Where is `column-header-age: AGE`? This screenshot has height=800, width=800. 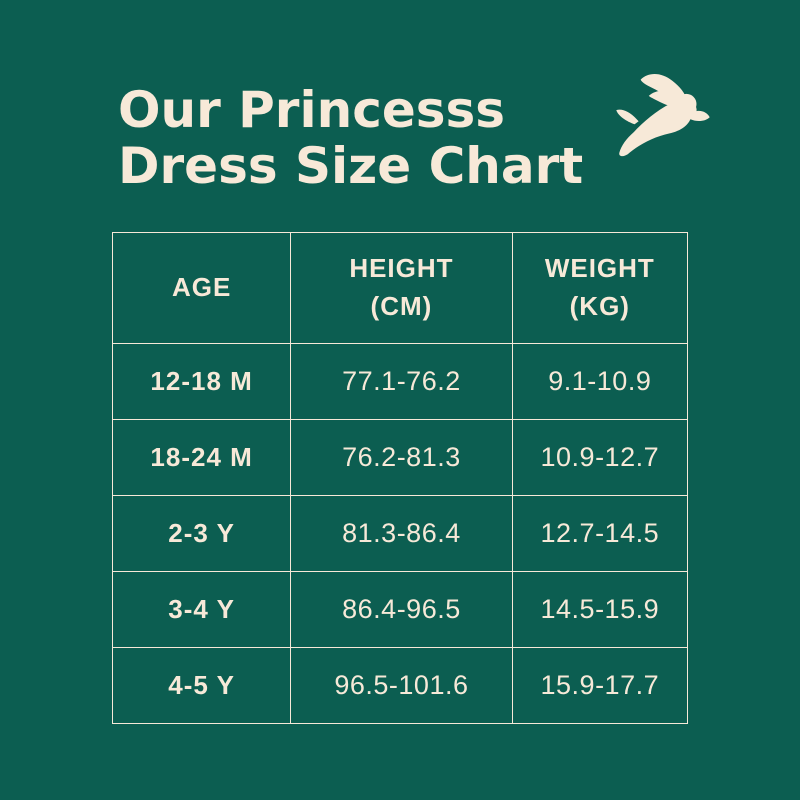
column-header-age: AGE is located at coordinates (201, 288).